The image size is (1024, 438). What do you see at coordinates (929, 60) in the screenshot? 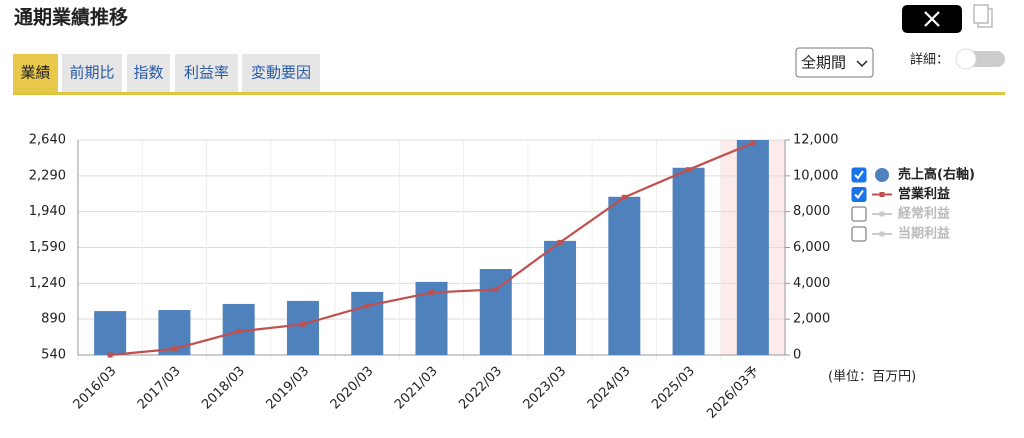
I see `detail-label: 詳細：` at bounding box center [929, 60].